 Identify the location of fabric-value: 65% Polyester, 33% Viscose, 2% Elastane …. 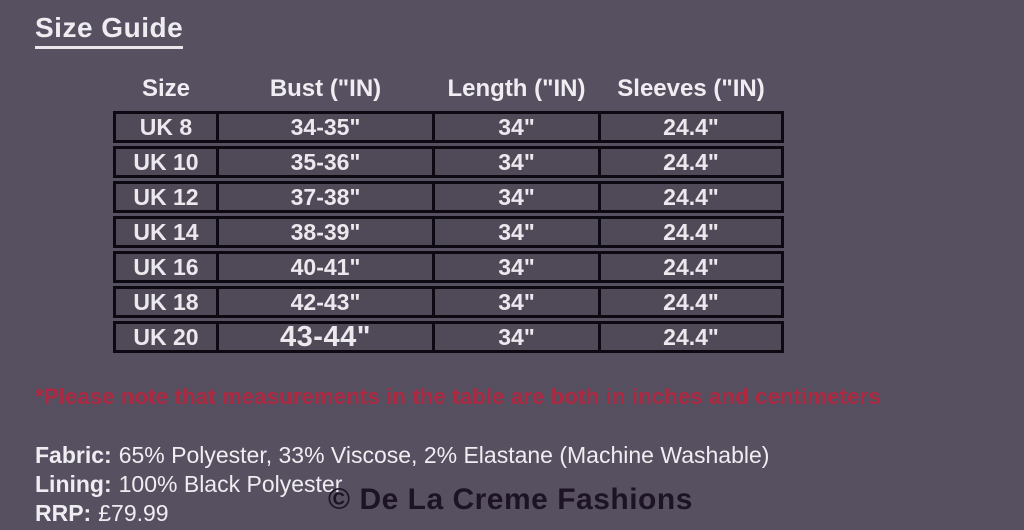
(444, 455).